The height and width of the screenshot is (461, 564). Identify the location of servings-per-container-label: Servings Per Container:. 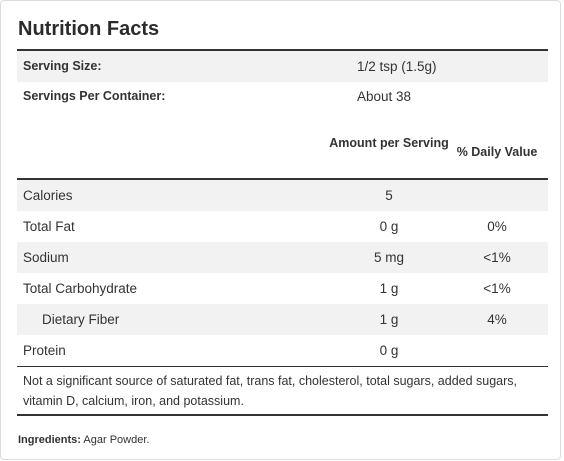
(94, 96).